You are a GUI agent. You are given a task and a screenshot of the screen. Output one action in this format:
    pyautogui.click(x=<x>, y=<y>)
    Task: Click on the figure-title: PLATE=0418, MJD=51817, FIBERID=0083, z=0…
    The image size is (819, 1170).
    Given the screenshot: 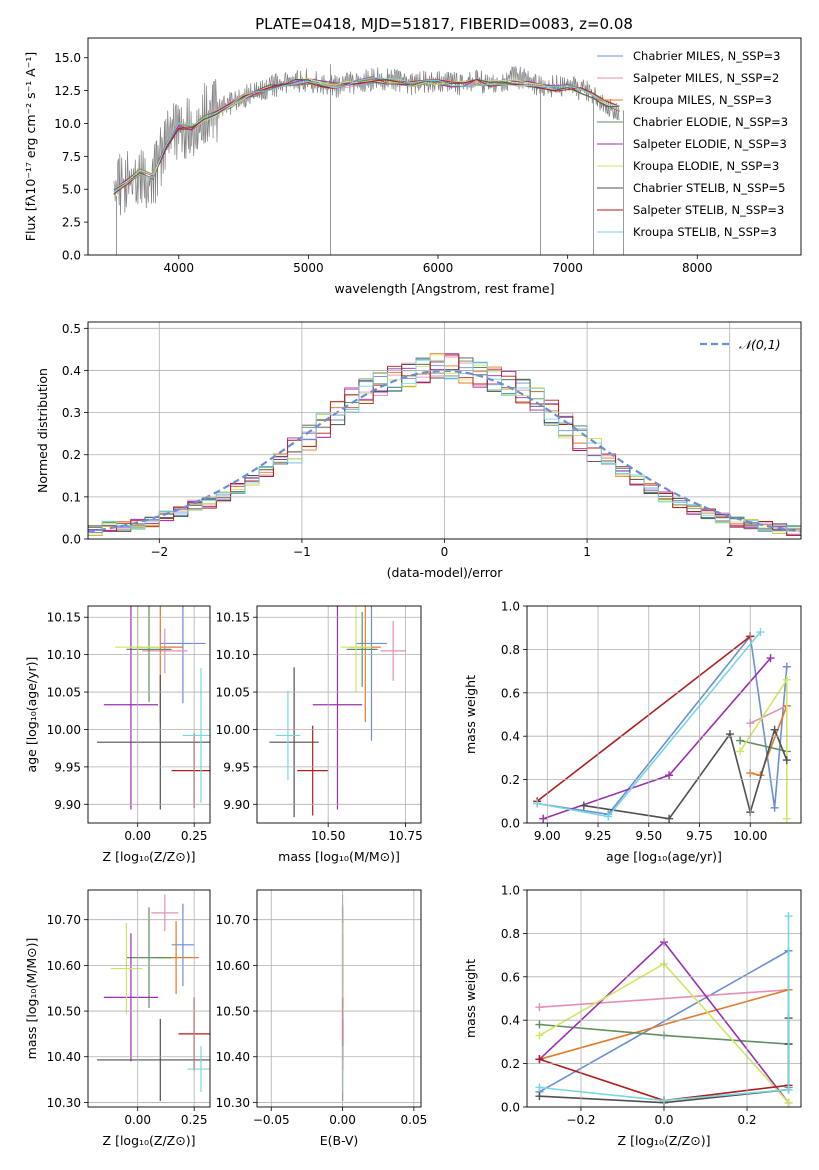 What is the action you would take?
    pyautogui.click(x=444, y=24)
    